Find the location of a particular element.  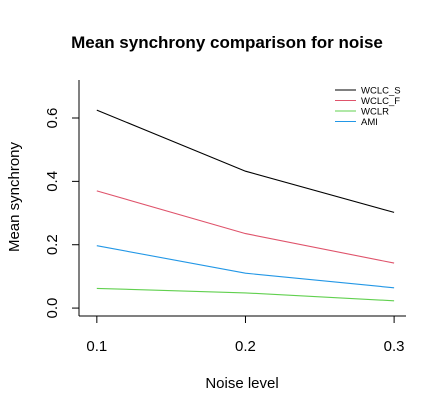

series-line-wclr is located at coordinates (245, 294).